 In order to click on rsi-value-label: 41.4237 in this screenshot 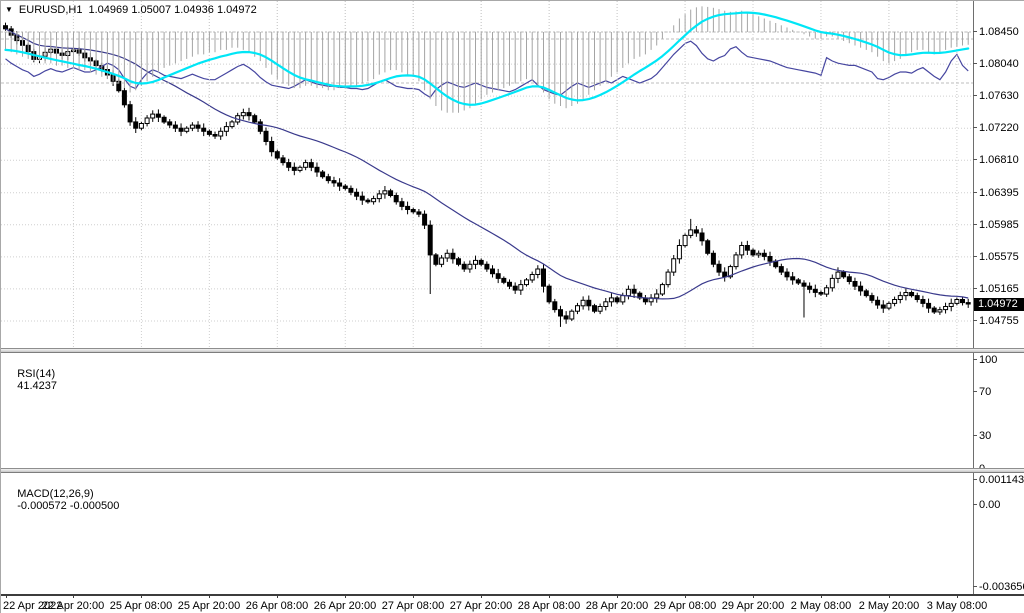, I will do `click(37, 386)`.